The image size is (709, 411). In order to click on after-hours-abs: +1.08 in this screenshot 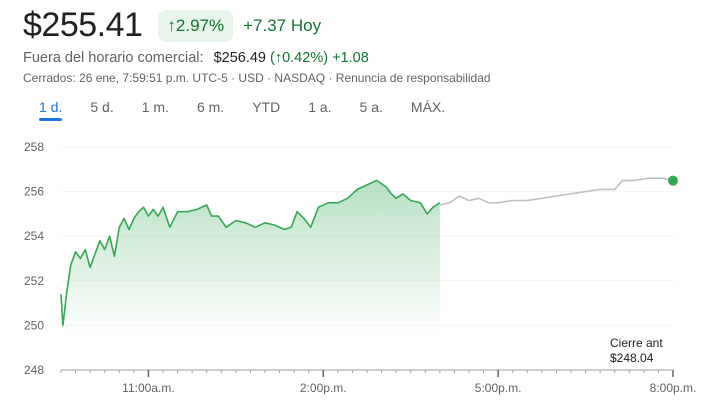, I will do `click(350, 58)`.